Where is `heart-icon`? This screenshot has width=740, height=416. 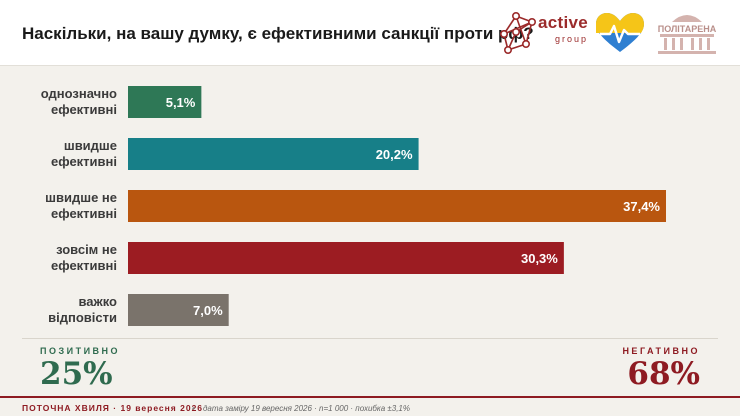 heart-icon is located at coordinates (620, 33).